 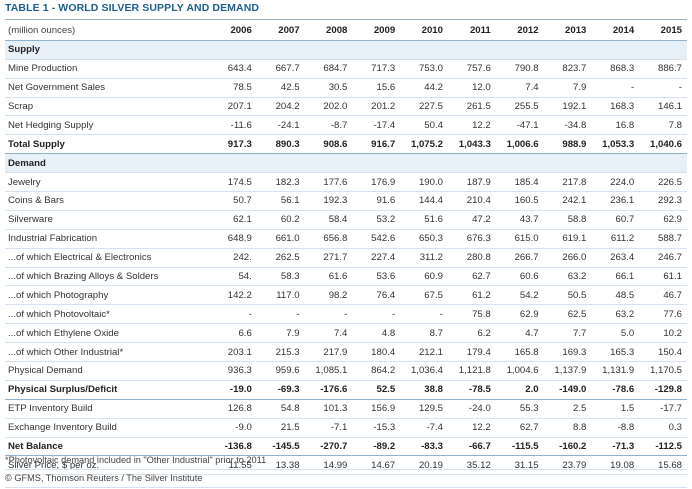 I want to click on row-label: Exchange Inventory Build, so click(x=107, y=428).